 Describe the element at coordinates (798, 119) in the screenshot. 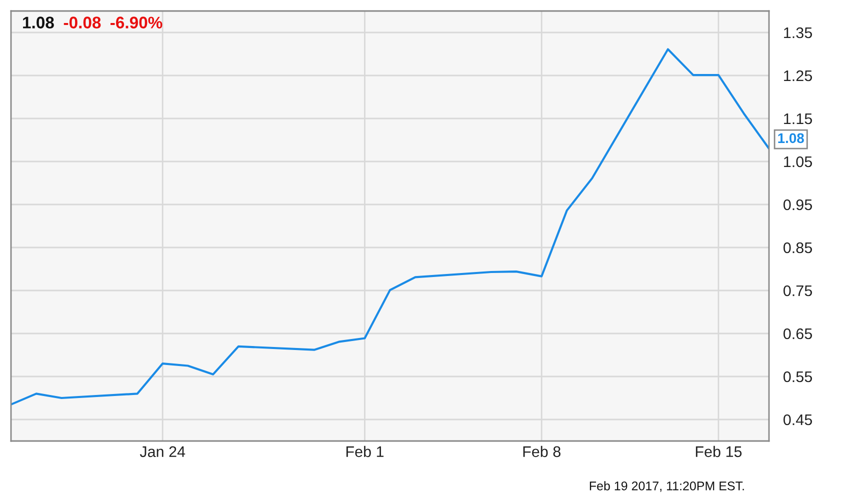

I see `y-tick-label: 1.15` at that location.